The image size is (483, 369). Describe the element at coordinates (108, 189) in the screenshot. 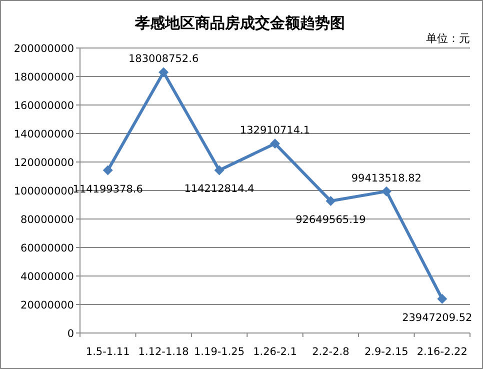

I see `data-label: 114199378.6` at that location.